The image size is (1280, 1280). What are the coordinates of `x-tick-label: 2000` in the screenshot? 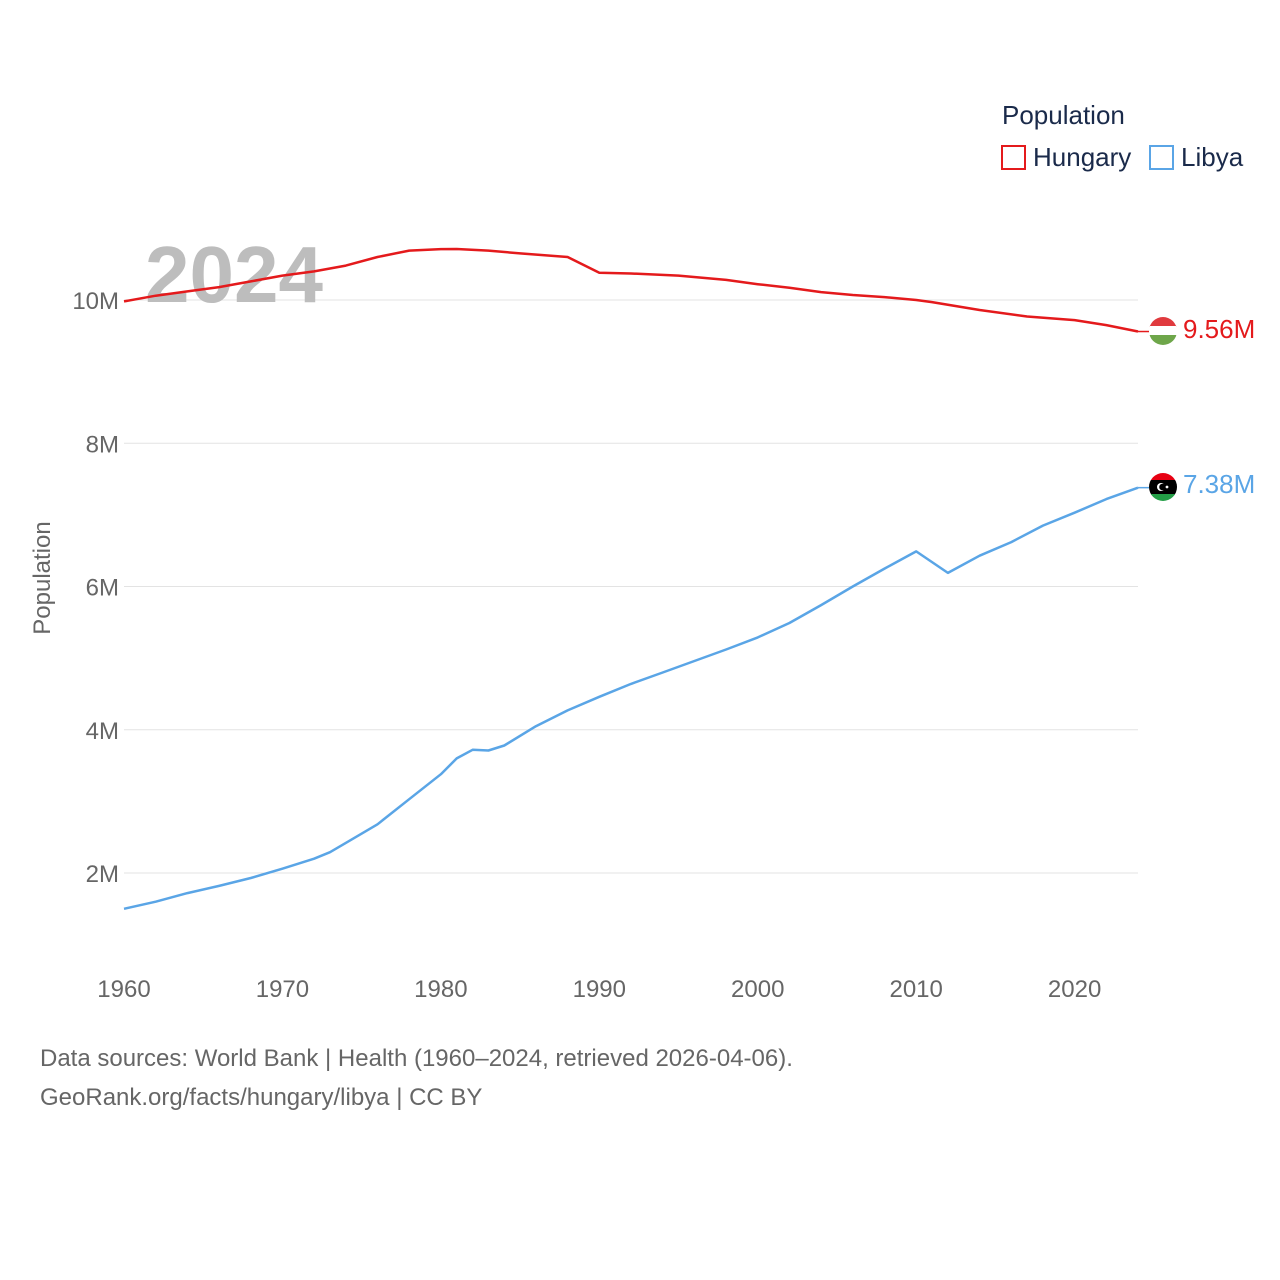 It's located at (757, 989).